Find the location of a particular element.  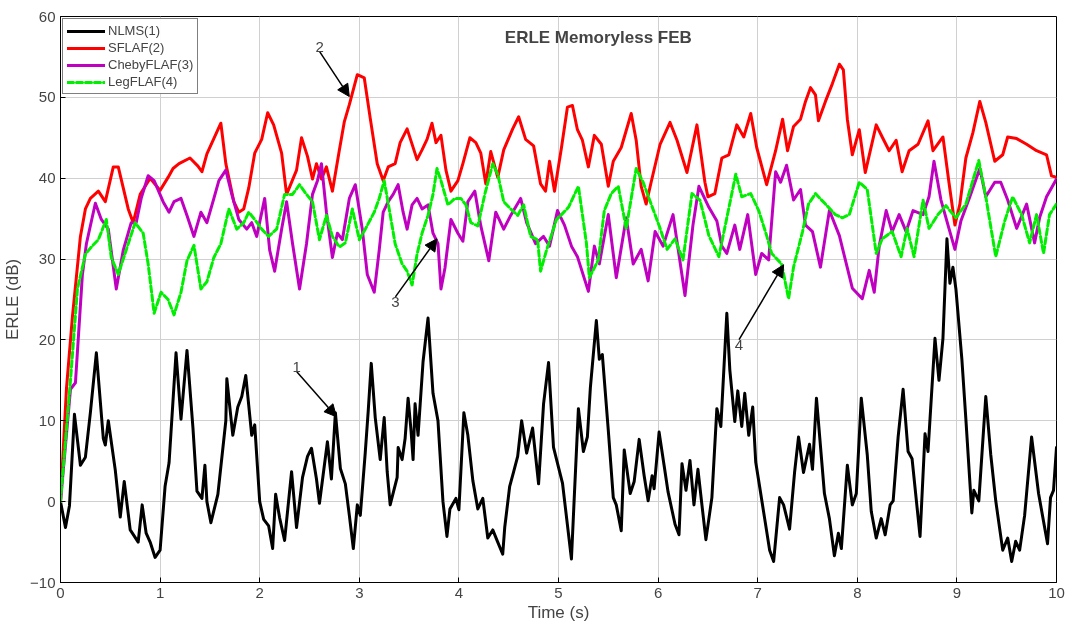

y-tick-label: 10 is located at coordinates (47, 420).